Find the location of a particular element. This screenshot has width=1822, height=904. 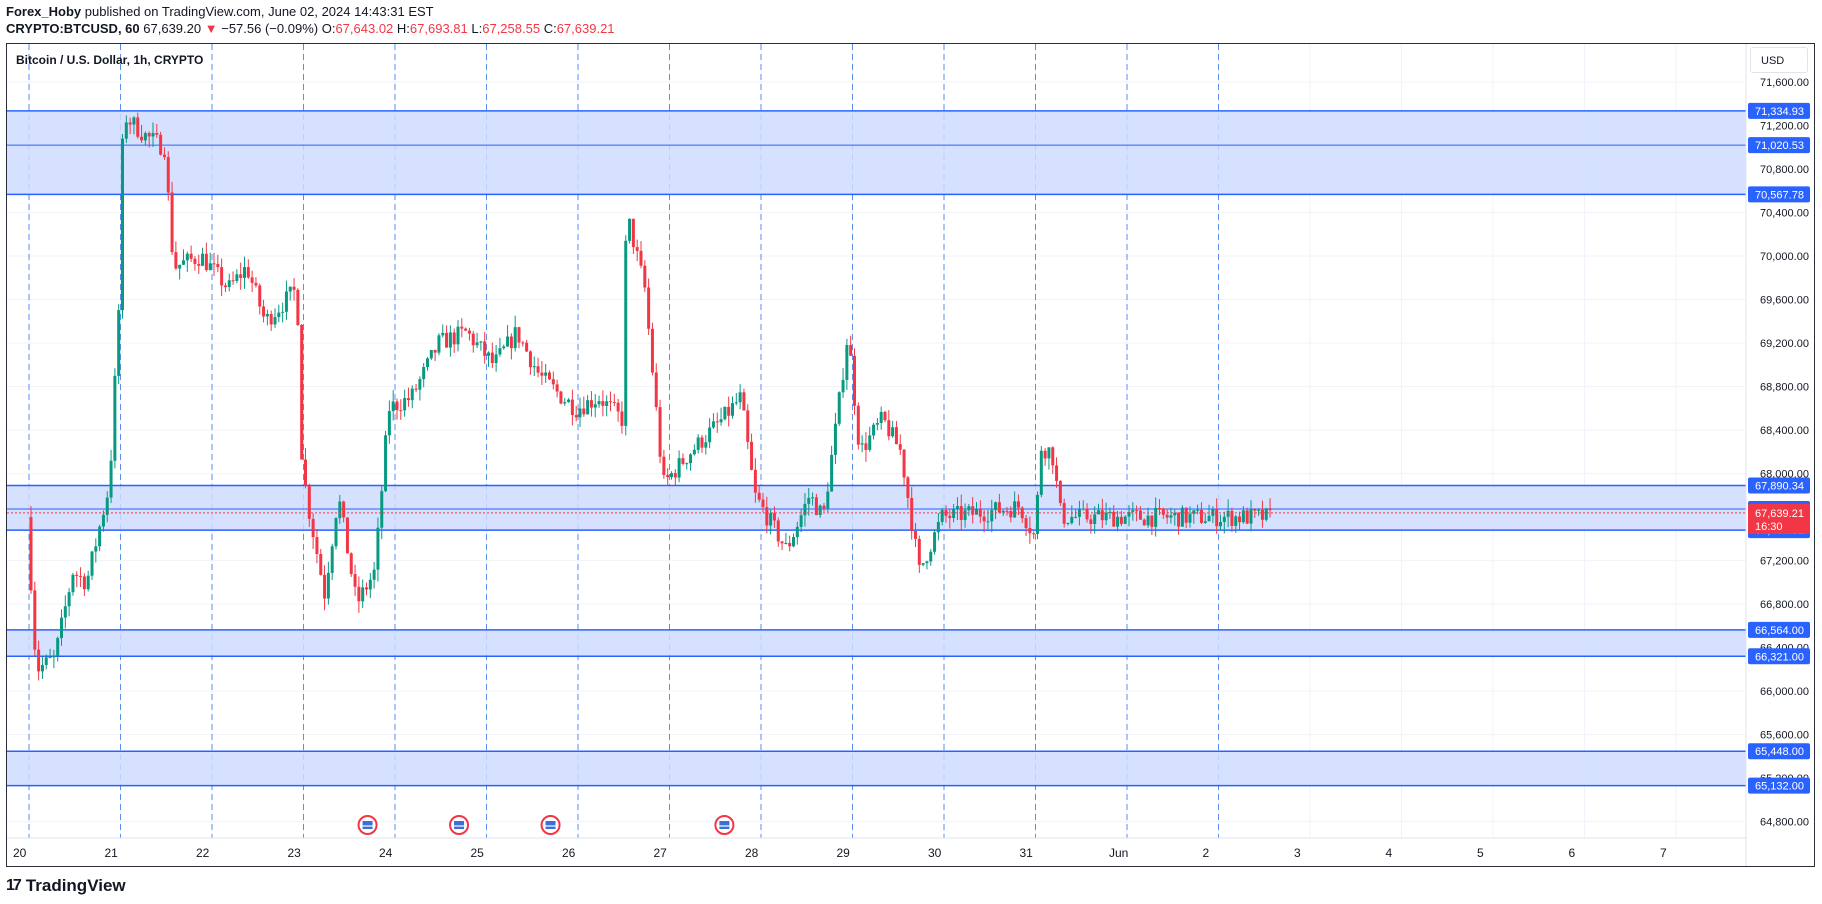

x-tick-label: 20 is located at coordinates (20, 853).